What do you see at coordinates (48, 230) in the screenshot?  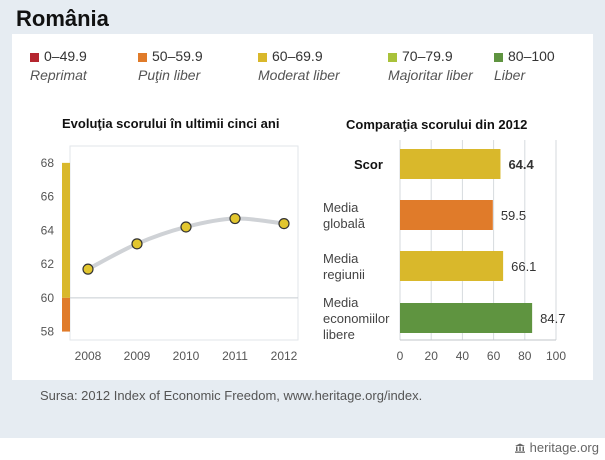 I see `y-tick-label: 64` at bounding box center [48, 230].